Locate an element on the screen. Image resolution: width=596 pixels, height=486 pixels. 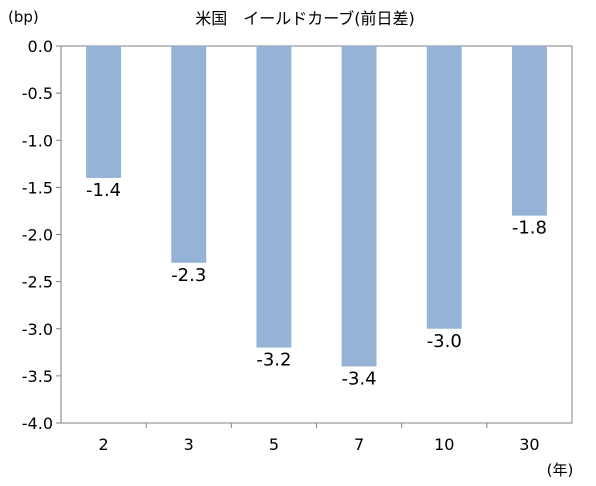
y-tick-label: 0.0 is located at coordinates (40, 46).